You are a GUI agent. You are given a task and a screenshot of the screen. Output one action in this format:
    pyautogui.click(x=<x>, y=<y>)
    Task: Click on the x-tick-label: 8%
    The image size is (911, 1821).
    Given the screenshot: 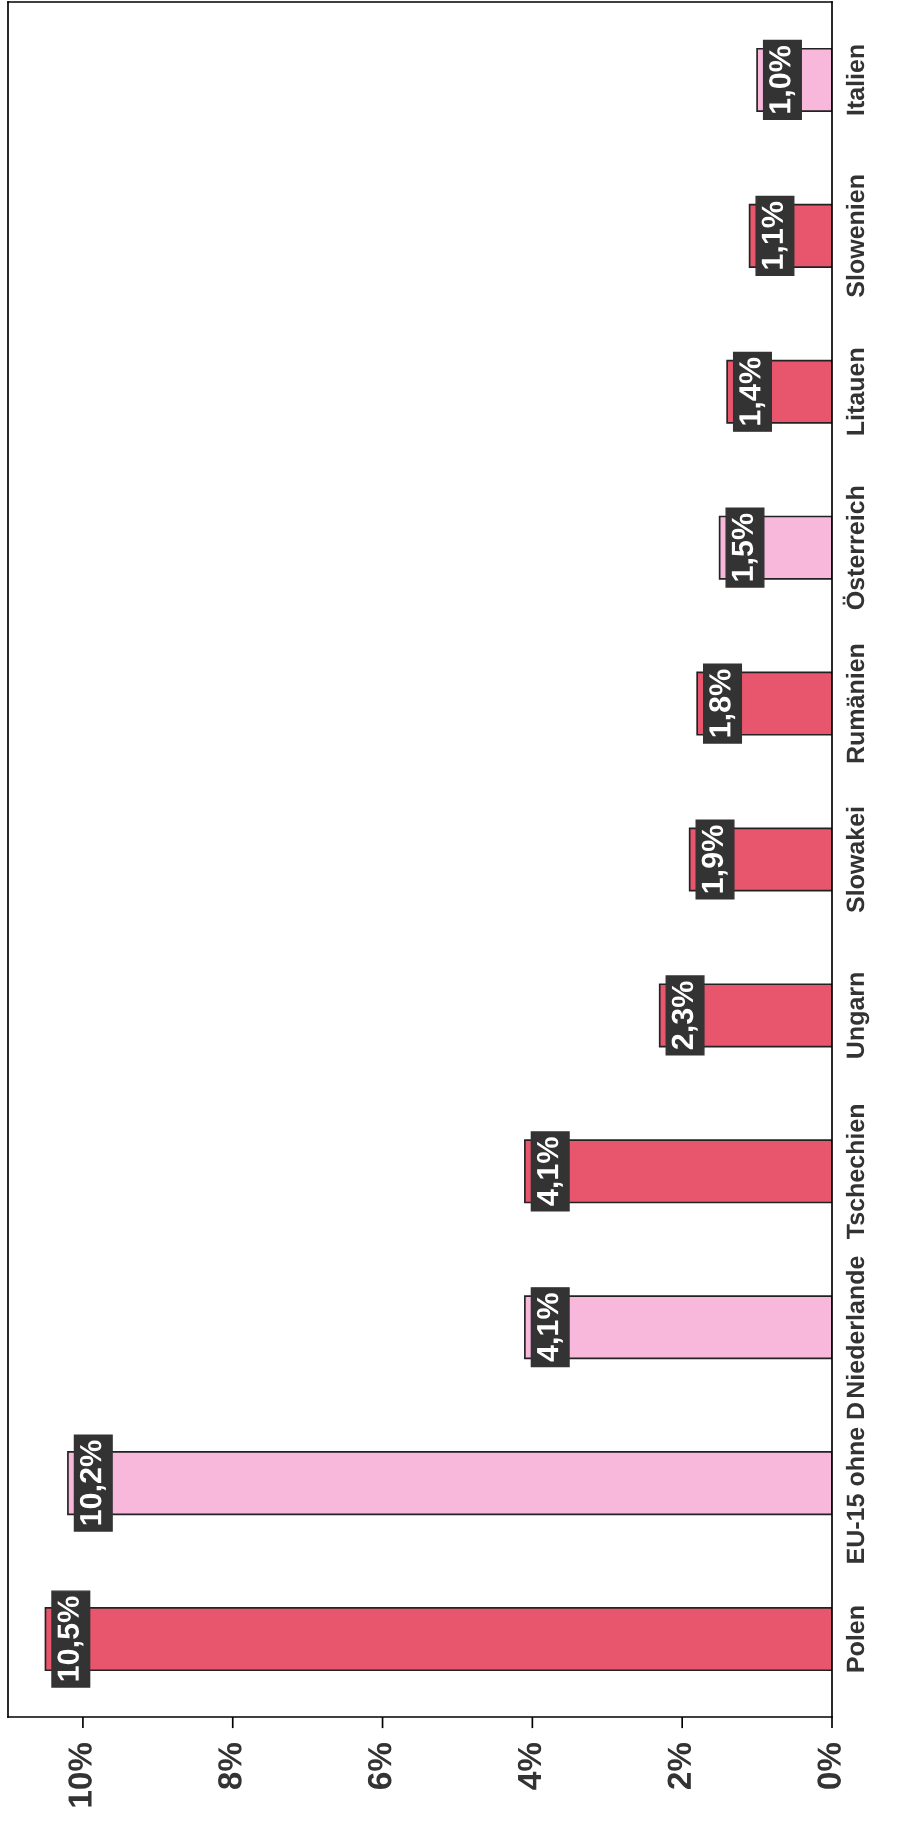 What is the action you would take?
    pyautogui.click(x=230, y=1766)
    